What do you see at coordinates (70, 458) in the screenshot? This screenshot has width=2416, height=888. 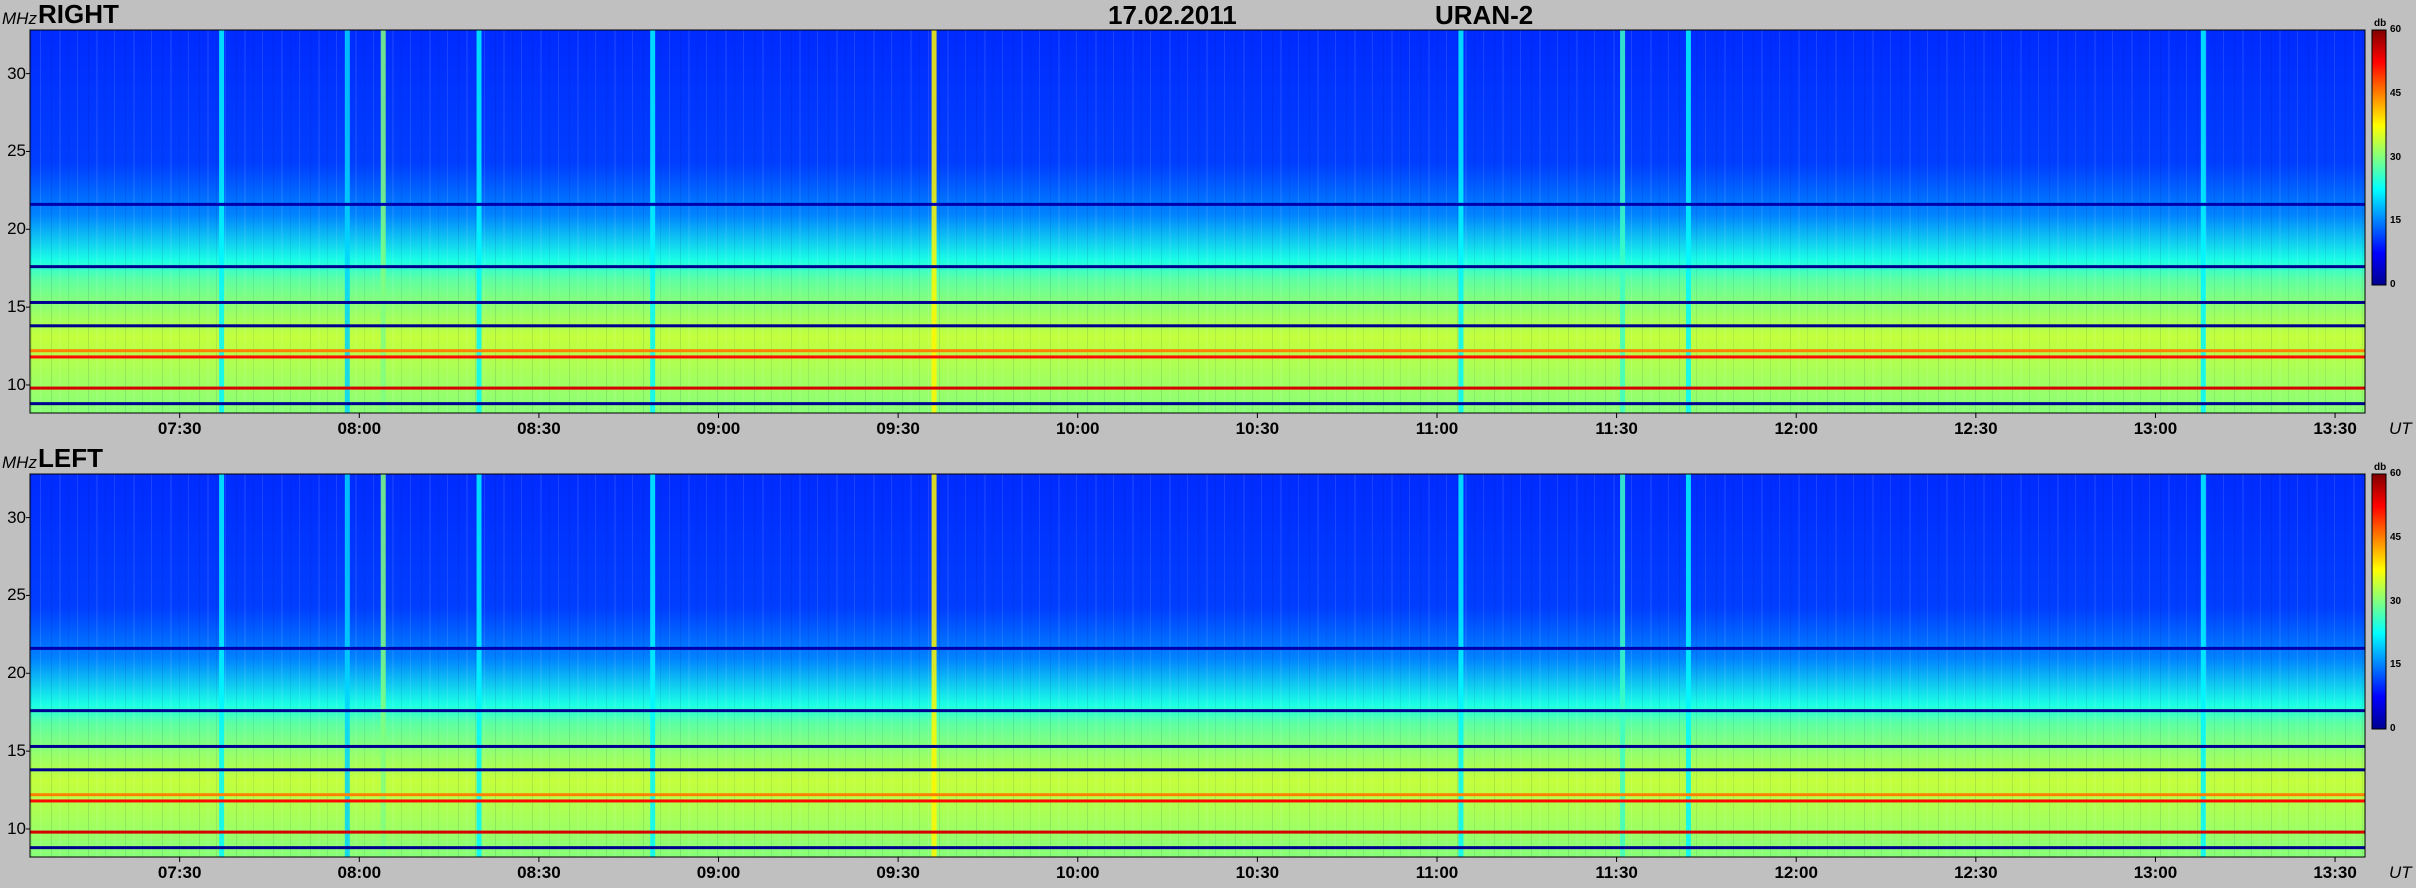 I see `panel-label-left: LEFT` at bounding box center [70, 458].